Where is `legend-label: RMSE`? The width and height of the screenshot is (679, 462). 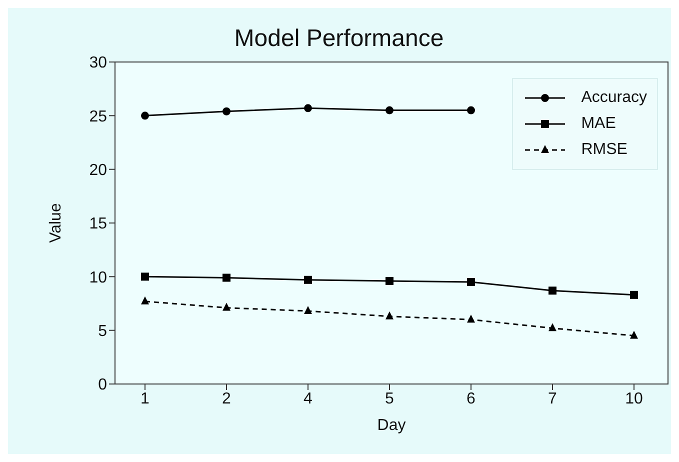
legend-label: RMSE is located at coordinates (604, 150).